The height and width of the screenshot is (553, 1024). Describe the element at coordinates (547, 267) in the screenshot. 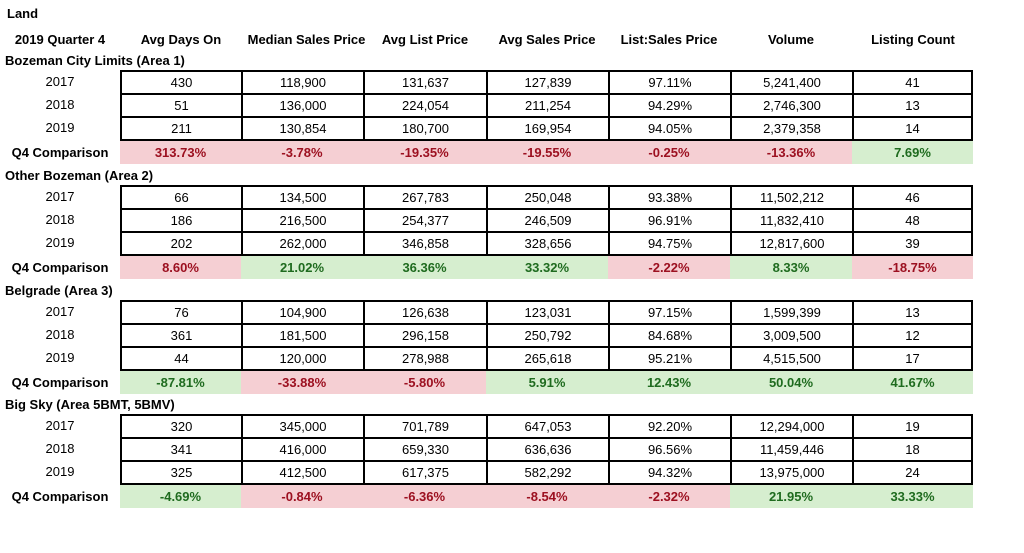

I see `comparison-cell: 33.32%` at that location.